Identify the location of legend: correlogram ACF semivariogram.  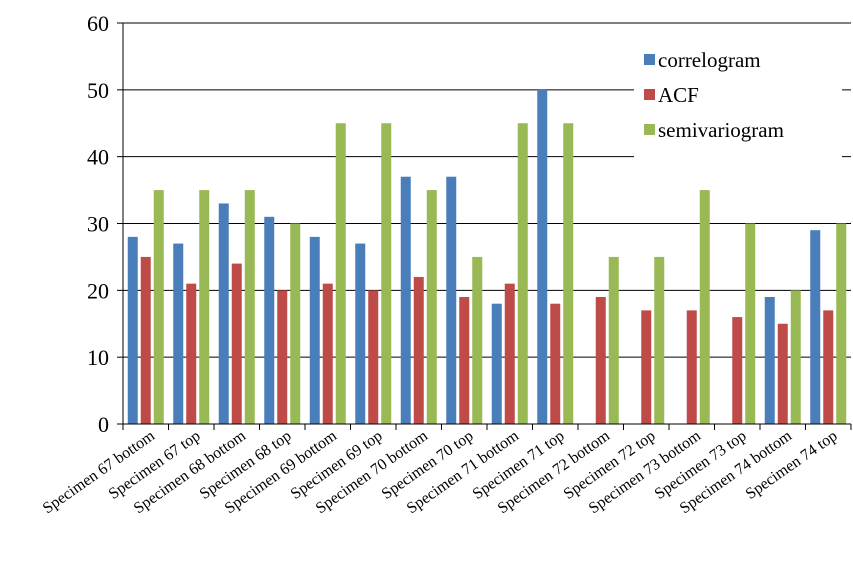
(738, 104).